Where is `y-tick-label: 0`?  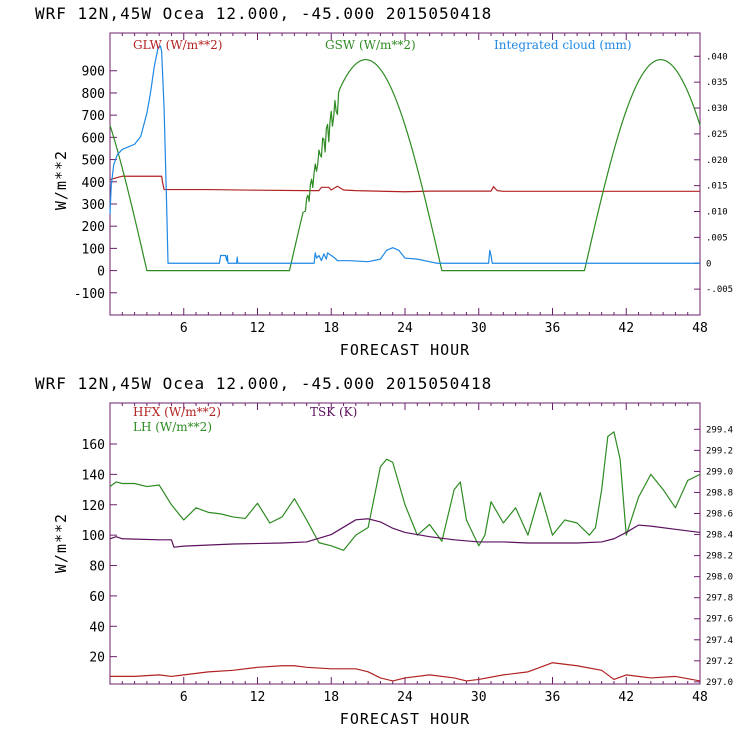
y-tick-label: 0 is located at coordinates (101, 272).